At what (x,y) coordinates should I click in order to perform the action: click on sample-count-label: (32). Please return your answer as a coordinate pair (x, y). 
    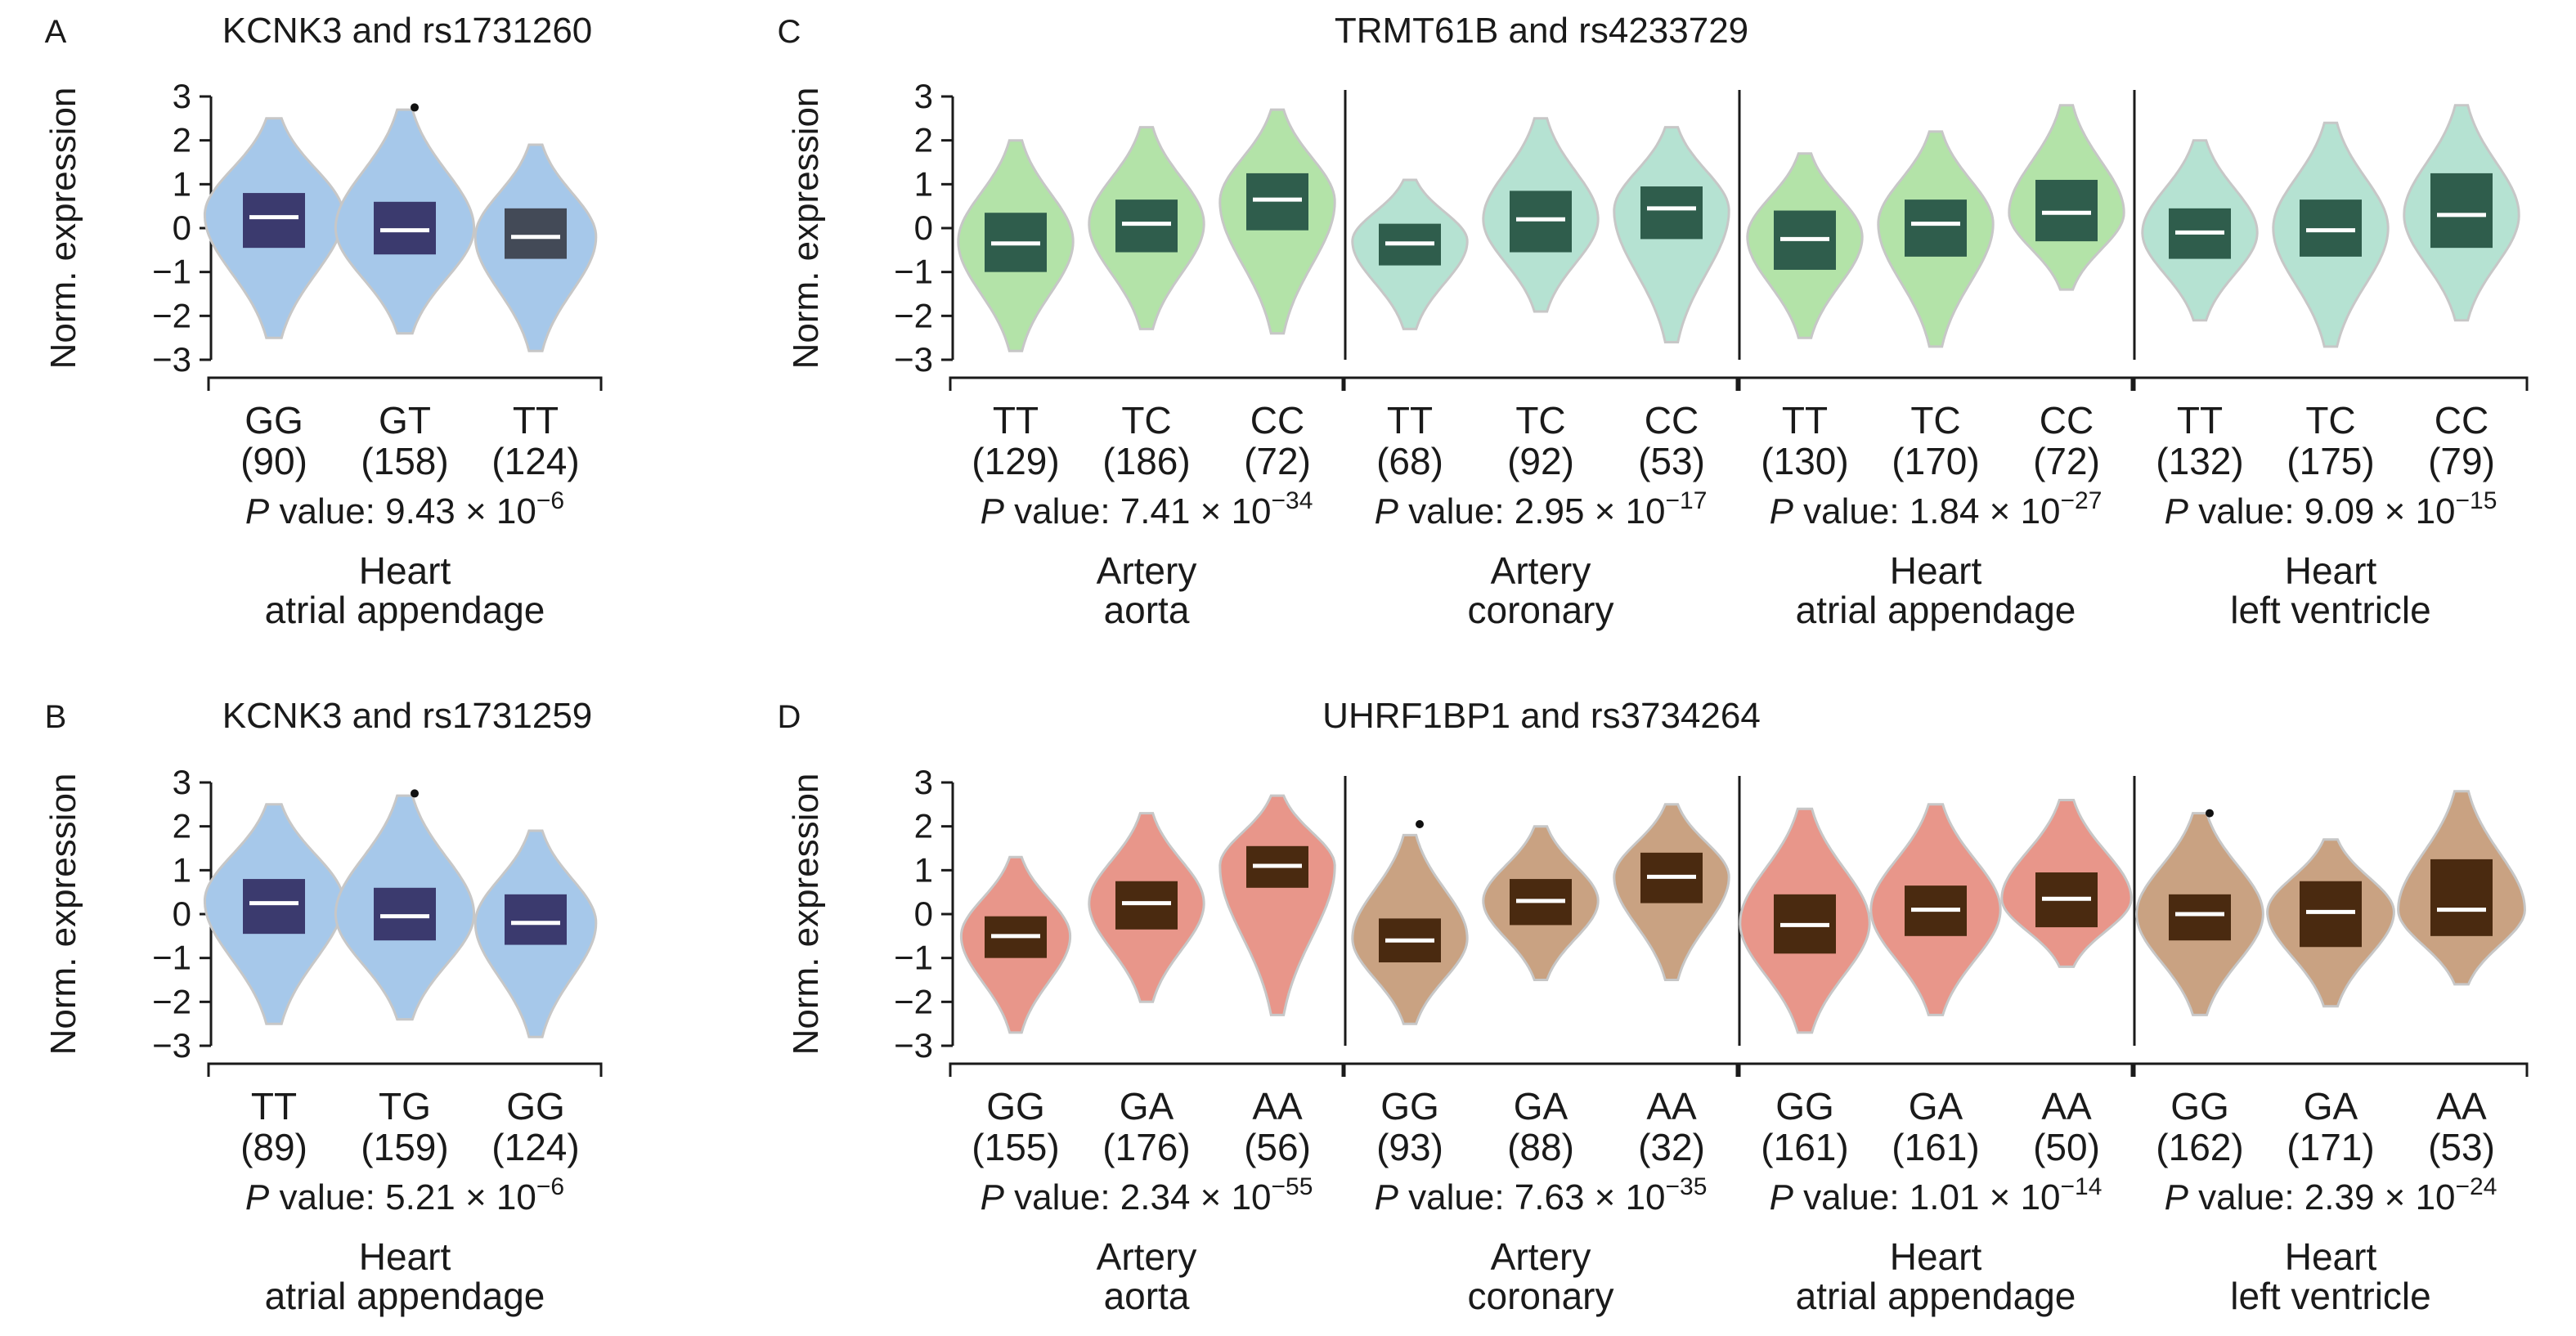
    Looking at the image, I should click on (1671, 1147).